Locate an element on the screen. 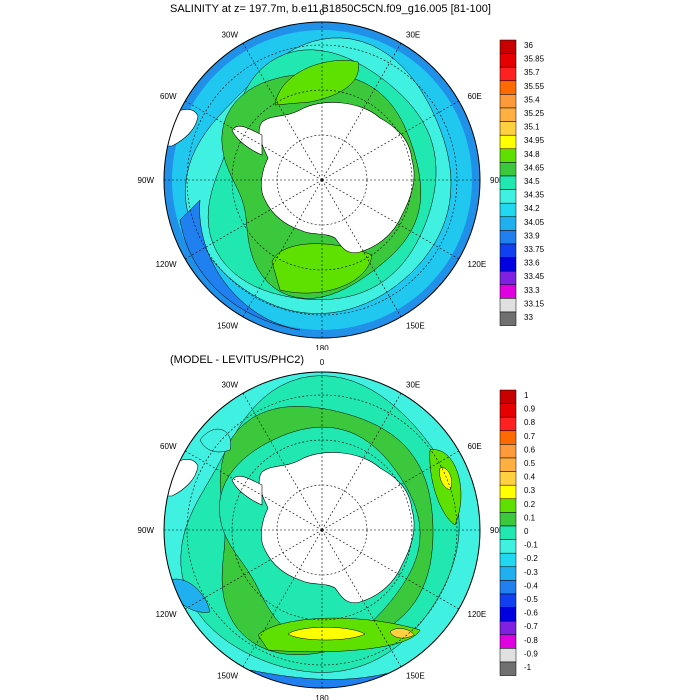 The width and height of the screenshot is (700, 700). colorbar-label: 33.75 is located at coordinates (534, 249).